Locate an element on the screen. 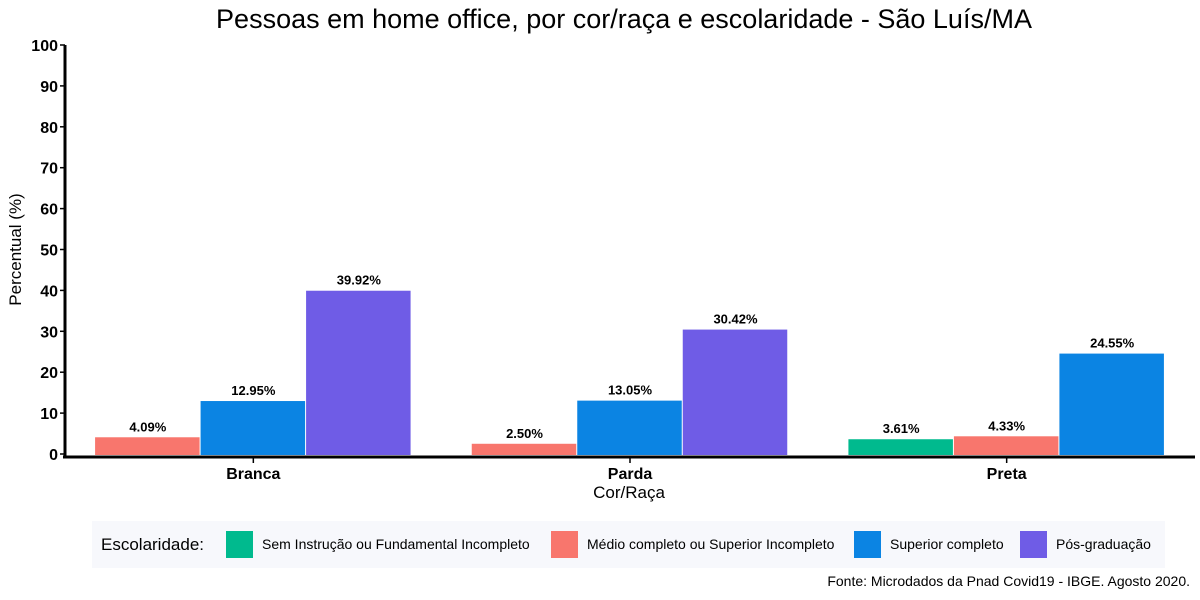 The height and width of the screenshot is (600, 1200). x-axis-title: Cor/Raça is located at coordinates (629, 492).